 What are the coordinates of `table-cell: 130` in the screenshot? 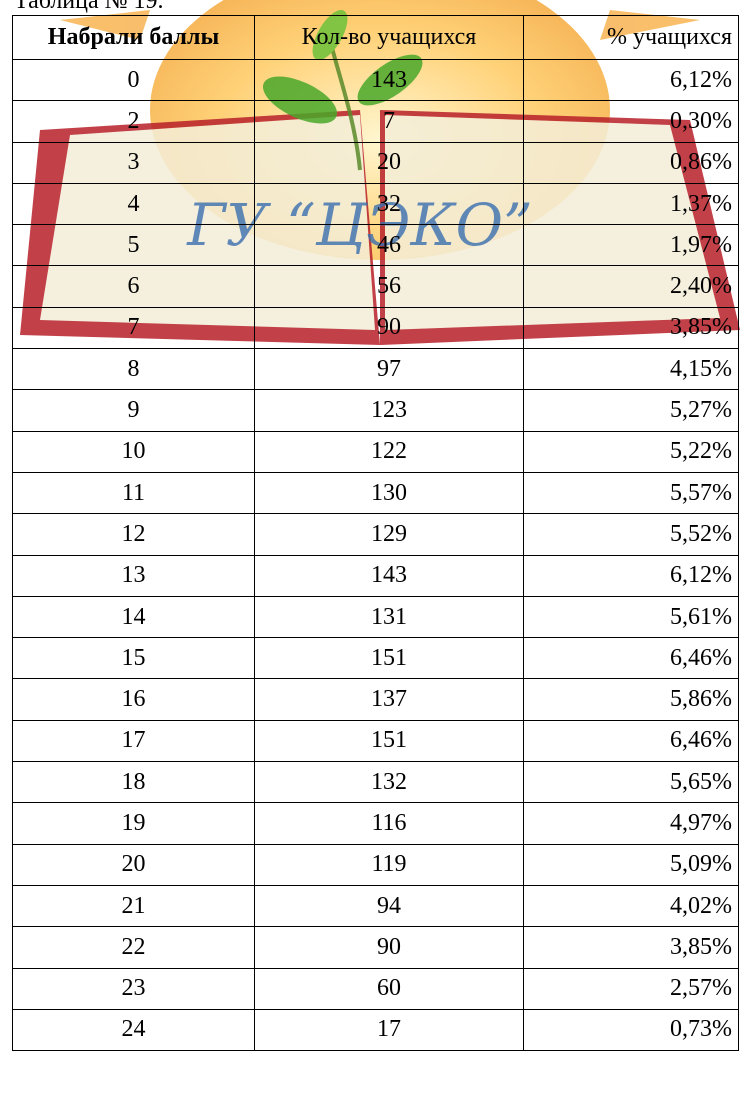 It's located at (389, 493).